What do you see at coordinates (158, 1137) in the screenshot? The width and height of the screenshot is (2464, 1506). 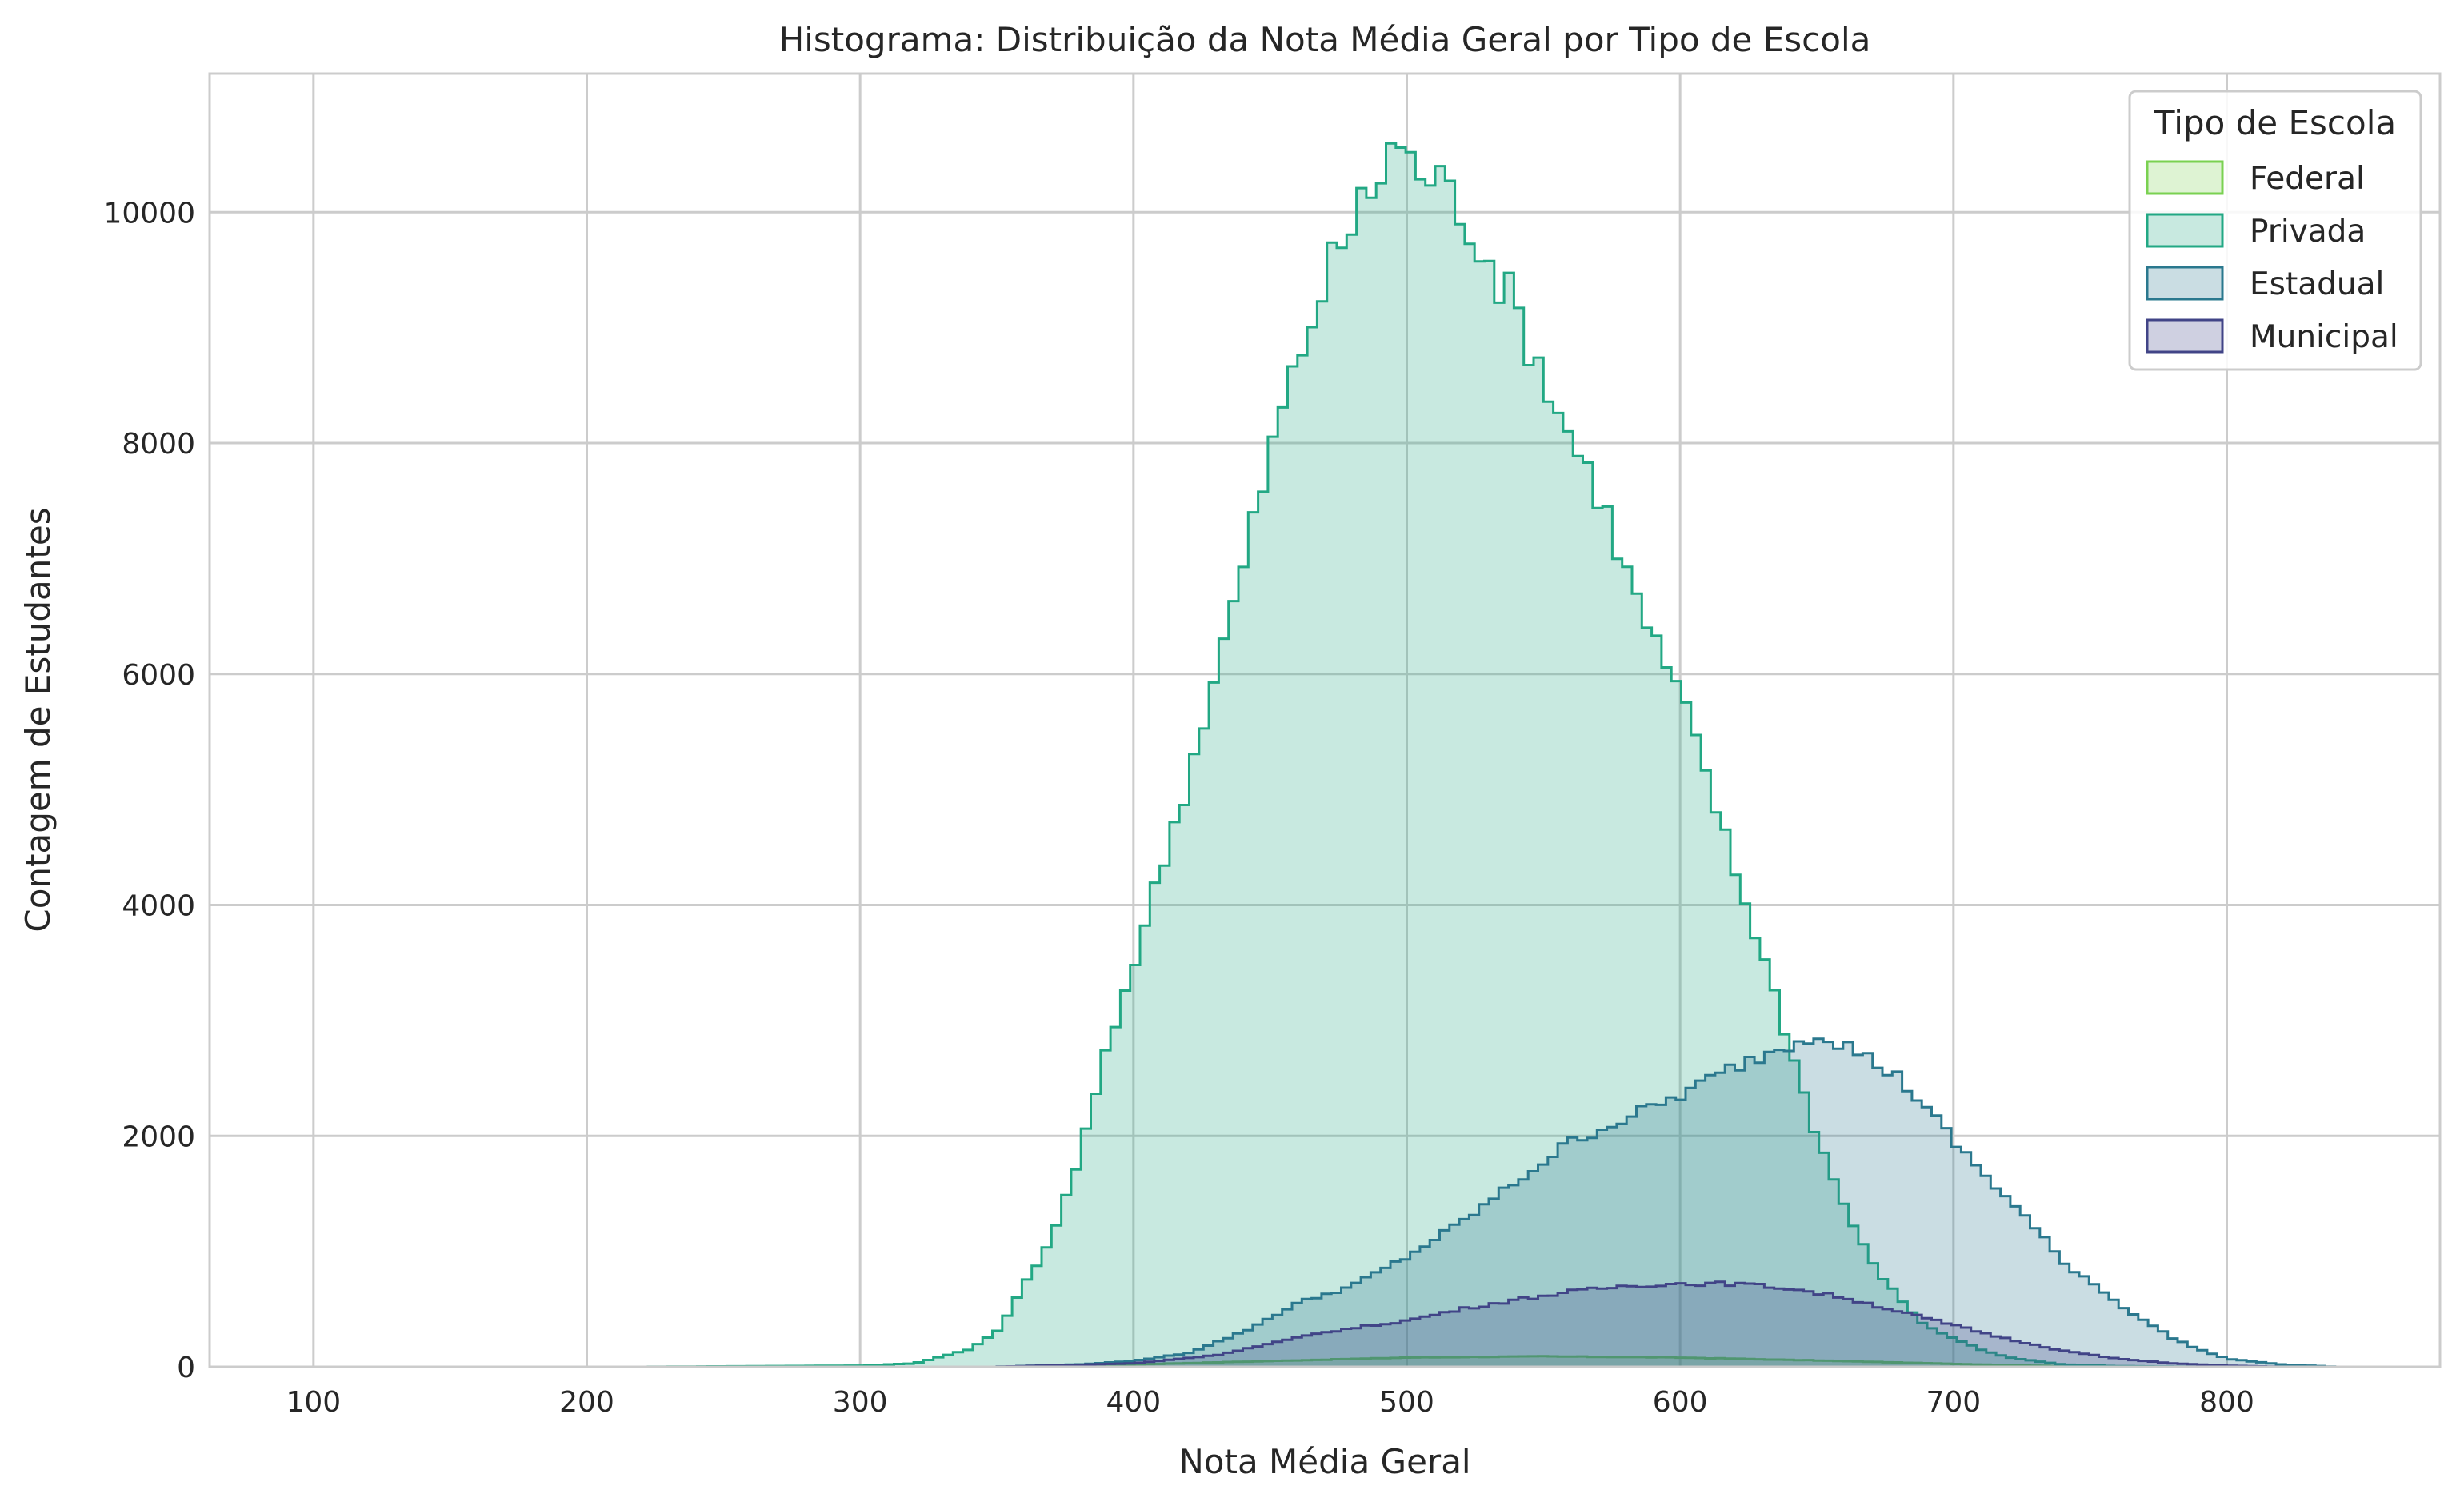 I see `y-tick-label: 2000` at bounding box center [158, 1137].